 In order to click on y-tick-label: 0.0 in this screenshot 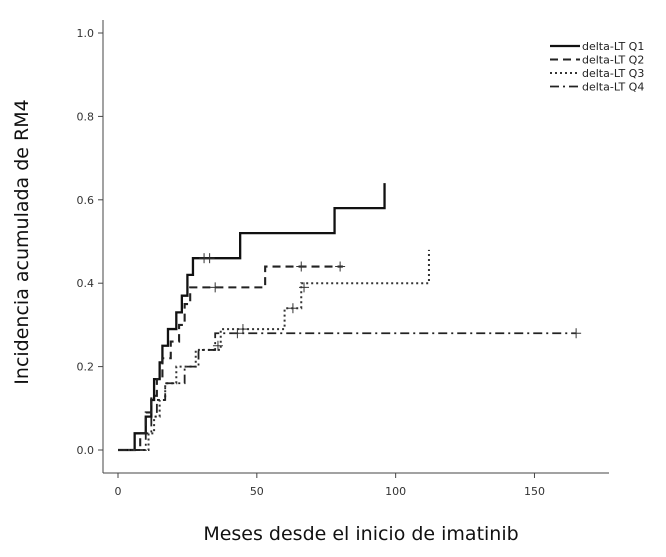, I will do `click(86, 450)`.